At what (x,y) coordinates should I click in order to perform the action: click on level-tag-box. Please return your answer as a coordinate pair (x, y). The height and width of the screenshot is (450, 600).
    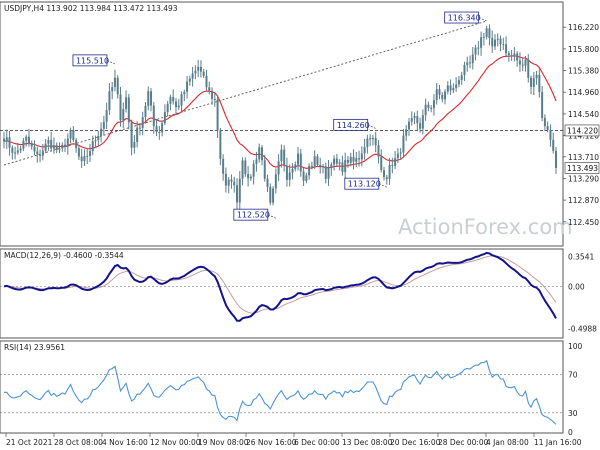
    Looking at the image, I should click on (582, 130).